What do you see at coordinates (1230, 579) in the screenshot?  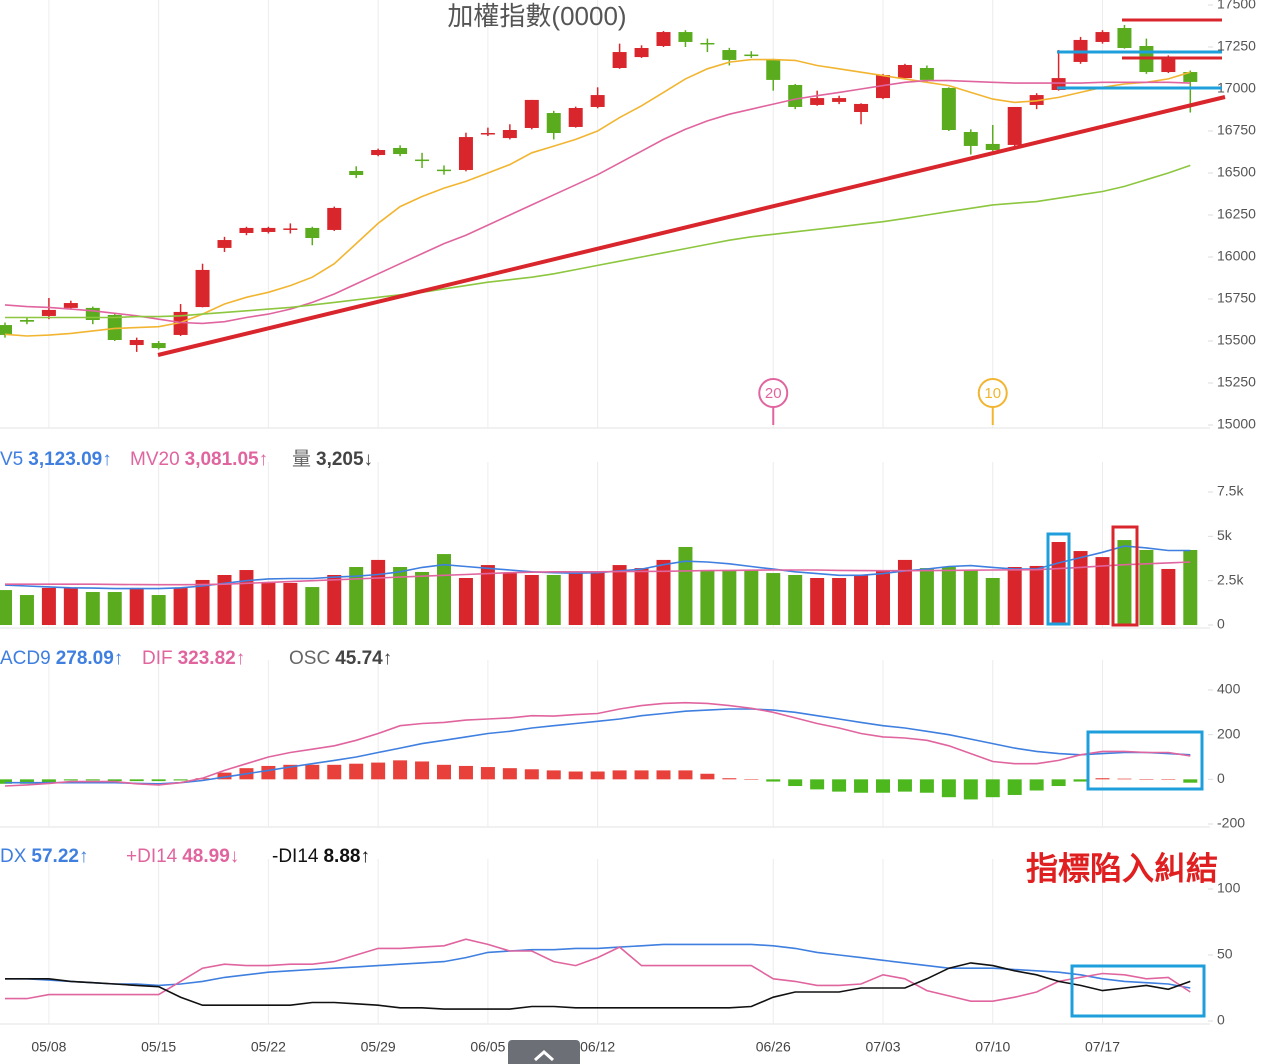 I see `y-tick-label: 2.5k` at bounding box center [1230, 579].